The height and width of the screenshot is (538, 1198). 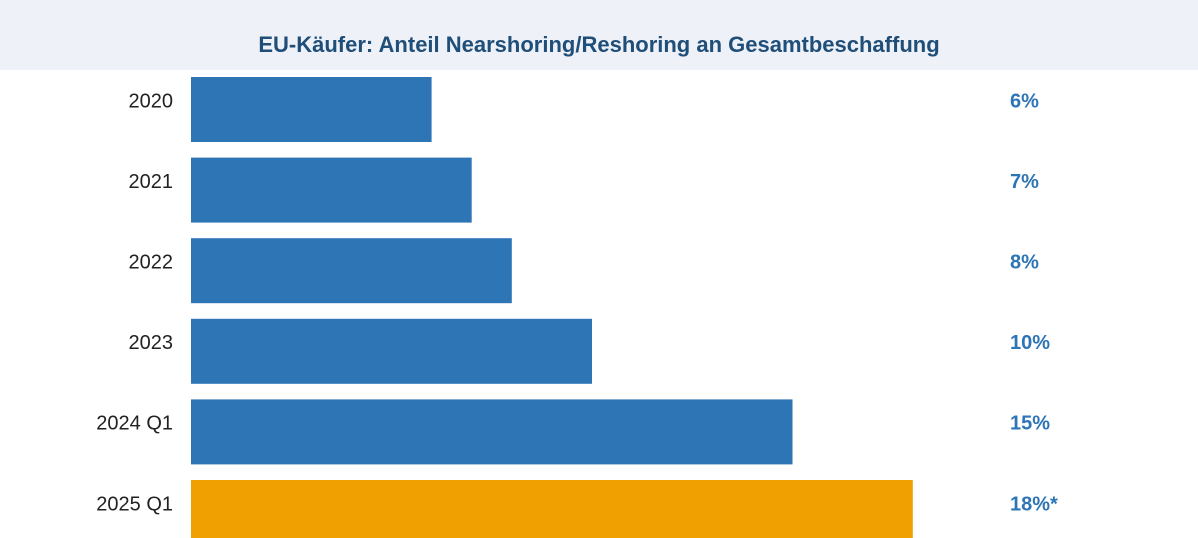 I want to click on category-label: 2024 Q1, so click(x=134, y=424).